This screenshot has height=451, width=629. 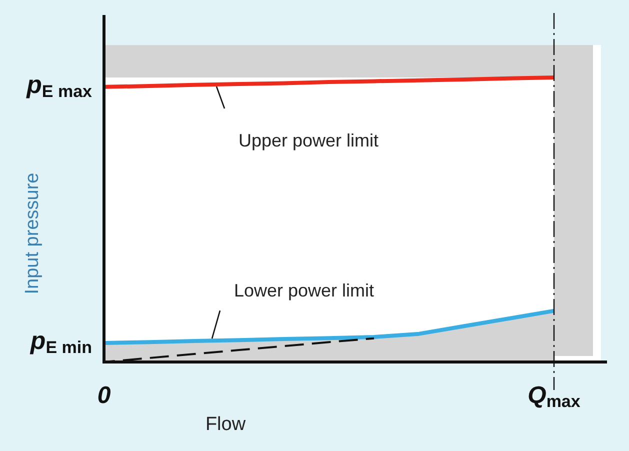 I want to click on text: p$_{E min}$, so click(x=60, y=342).